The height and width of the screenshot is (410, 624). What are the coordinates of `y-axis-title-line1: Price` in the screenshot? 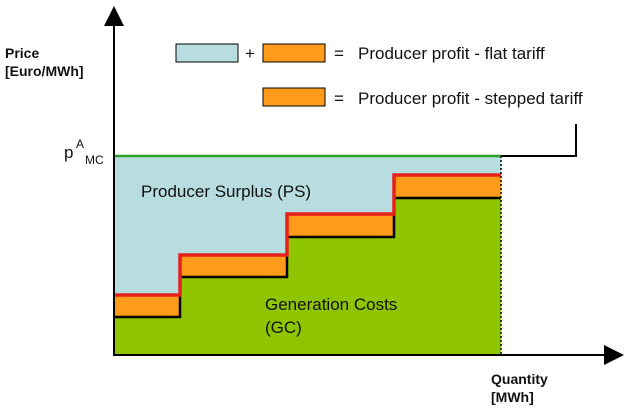 It's located at (22, 53).